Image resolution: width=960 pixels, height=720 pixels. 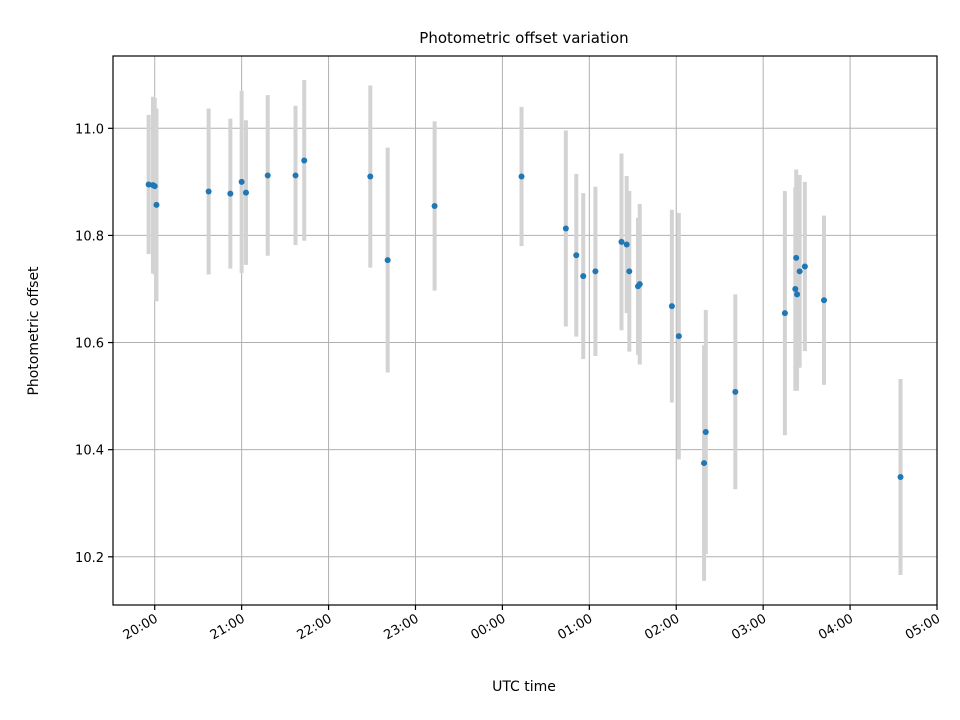 What do you see at coordinates (575, 627) in the screenshot?
I see `x-tick-label: 01:00` at bounding box center [575, 627].